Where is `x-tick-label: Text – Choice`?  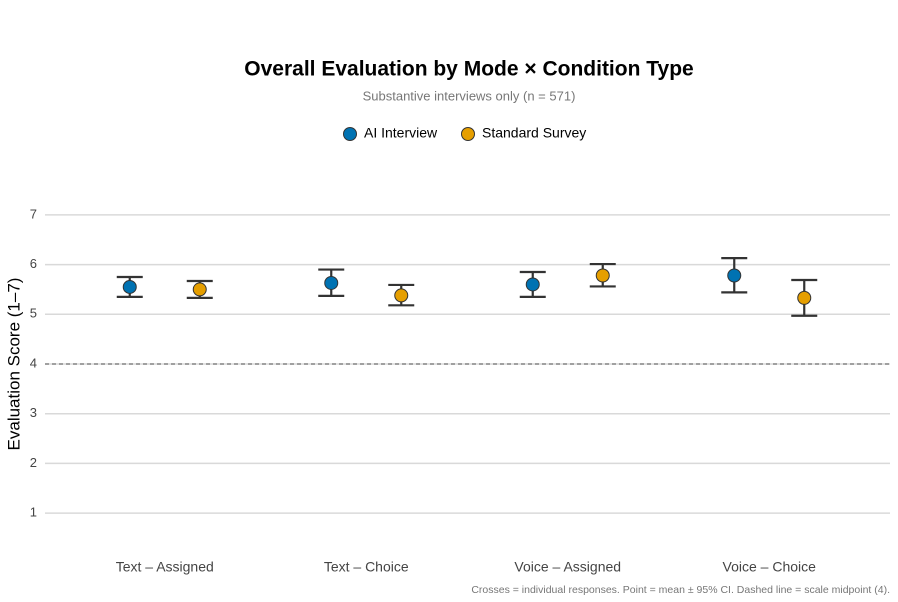 x-tick-label: Text – Choice is located at coordinates (366, 567).